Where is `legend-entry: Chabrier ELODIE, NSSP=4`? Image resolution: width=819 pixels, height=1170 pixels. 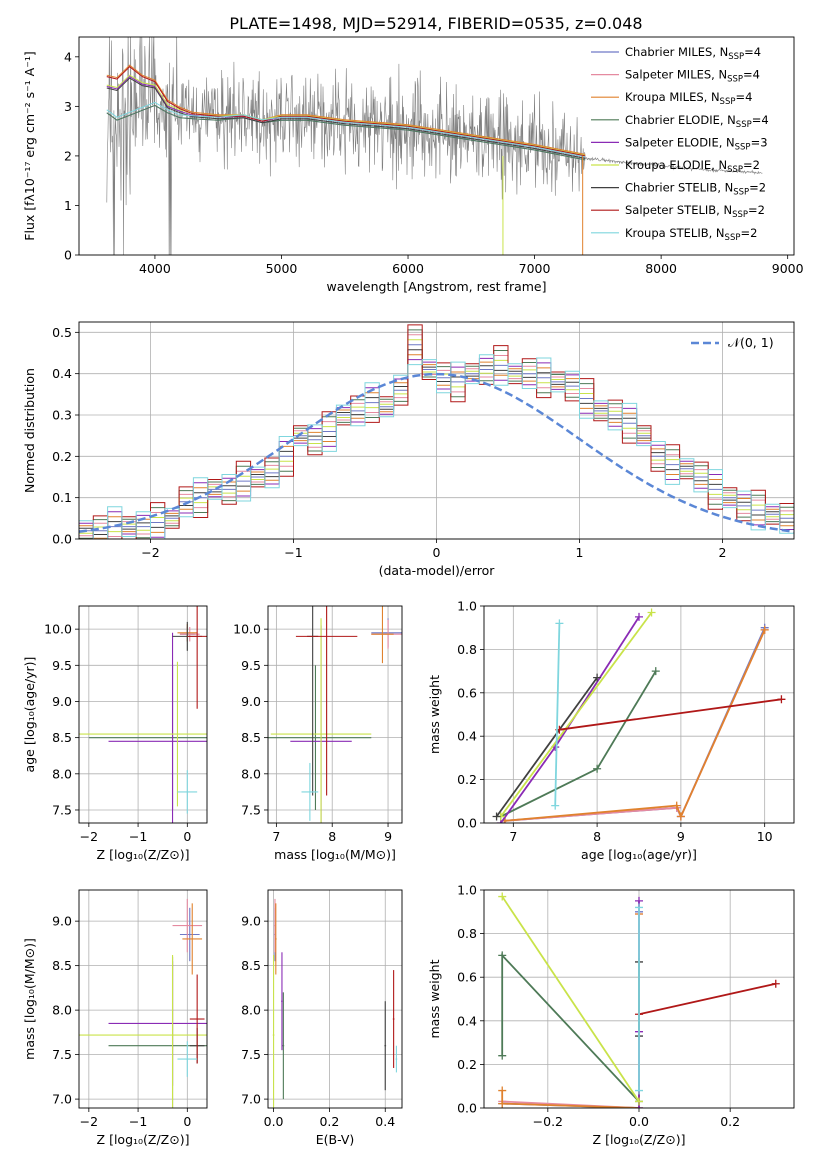
legend-entry: Chabrier ELODIE, NSSP=4 is located at coordinates (680, 121).